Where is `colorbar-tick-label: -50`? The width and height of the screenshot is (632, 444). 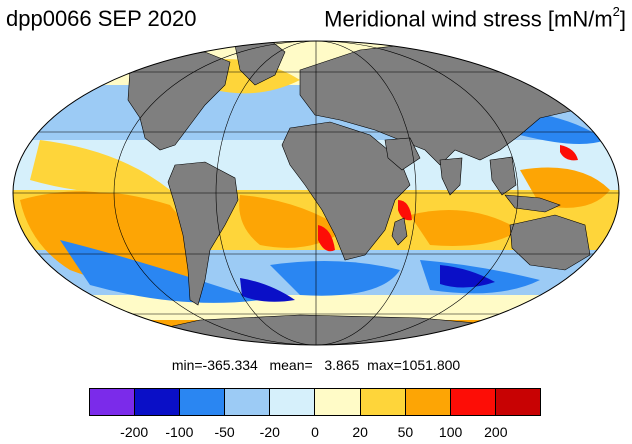
colorbar-tick-label: -50 is located at coordinates (224, 432).